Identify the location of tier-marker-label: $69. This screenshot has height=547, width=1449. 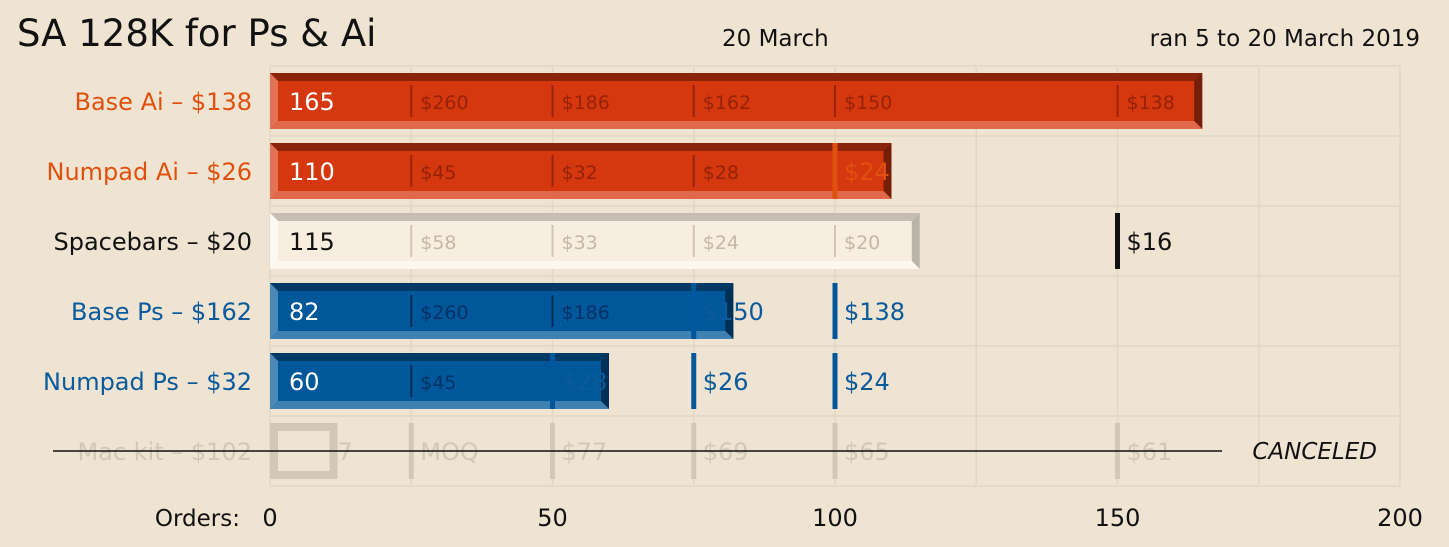
(726, 452).